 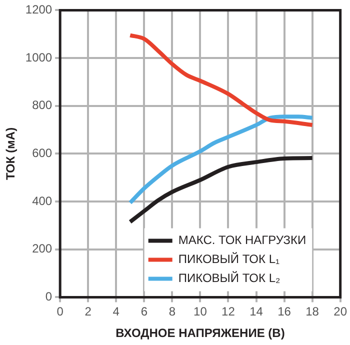 What do you see at coordinates (341, 311) in the screenshot?
I see `x-tick-label: 20` at bounding box center [341, 311].